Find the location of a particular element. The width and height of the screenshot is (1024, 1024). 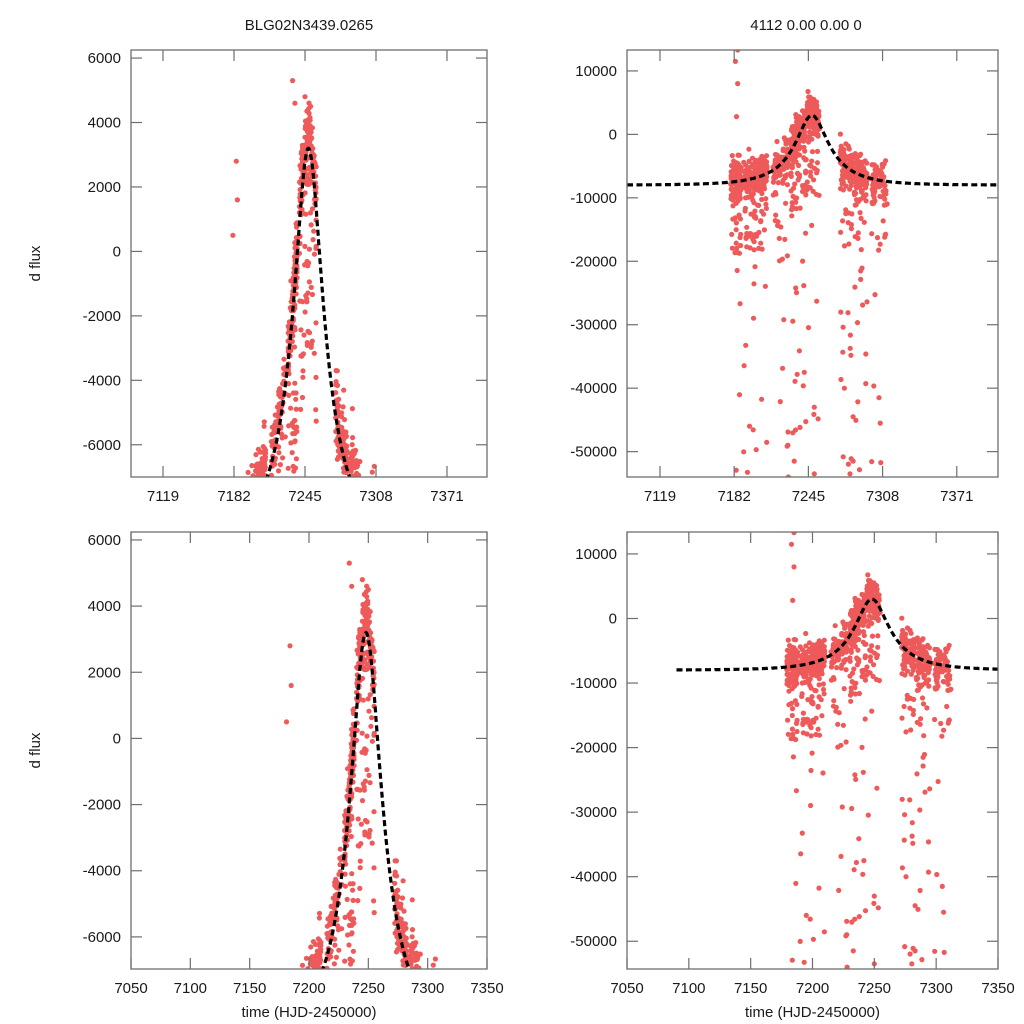

y-tick-label: -2000 is located at coordinates (102, 805).